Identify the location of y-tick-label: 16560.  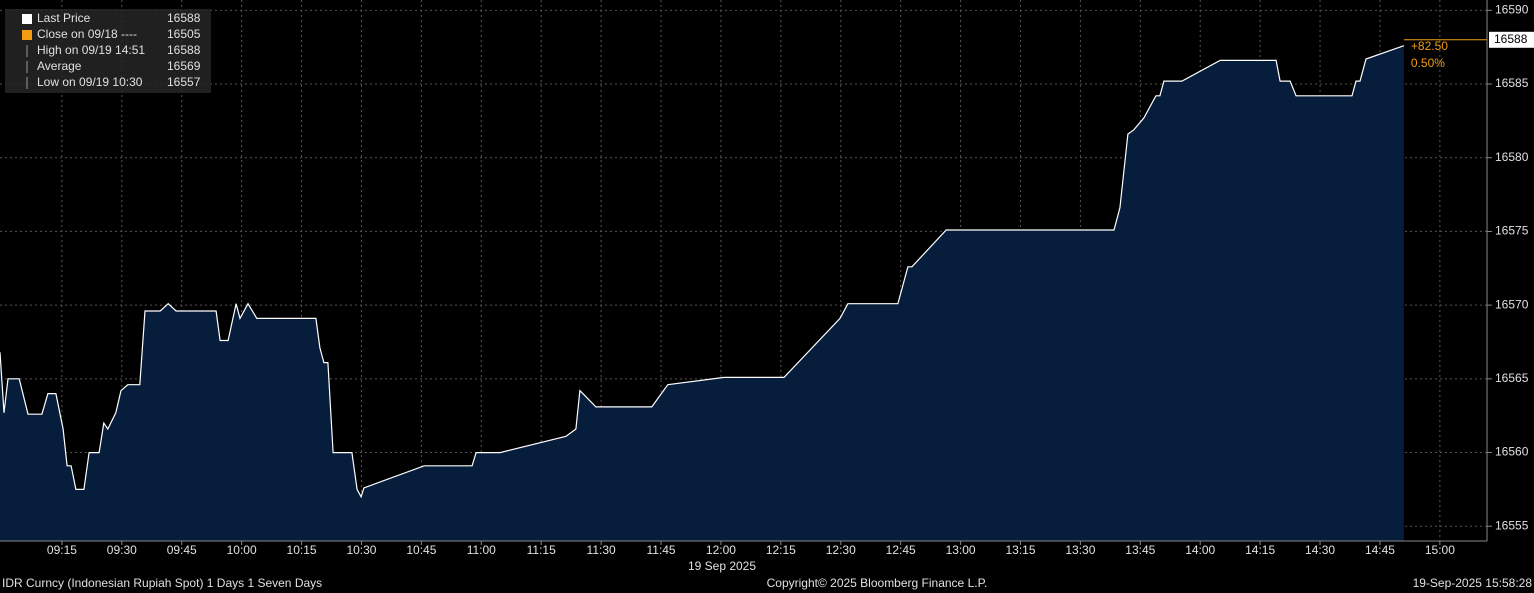
(1512, 452).